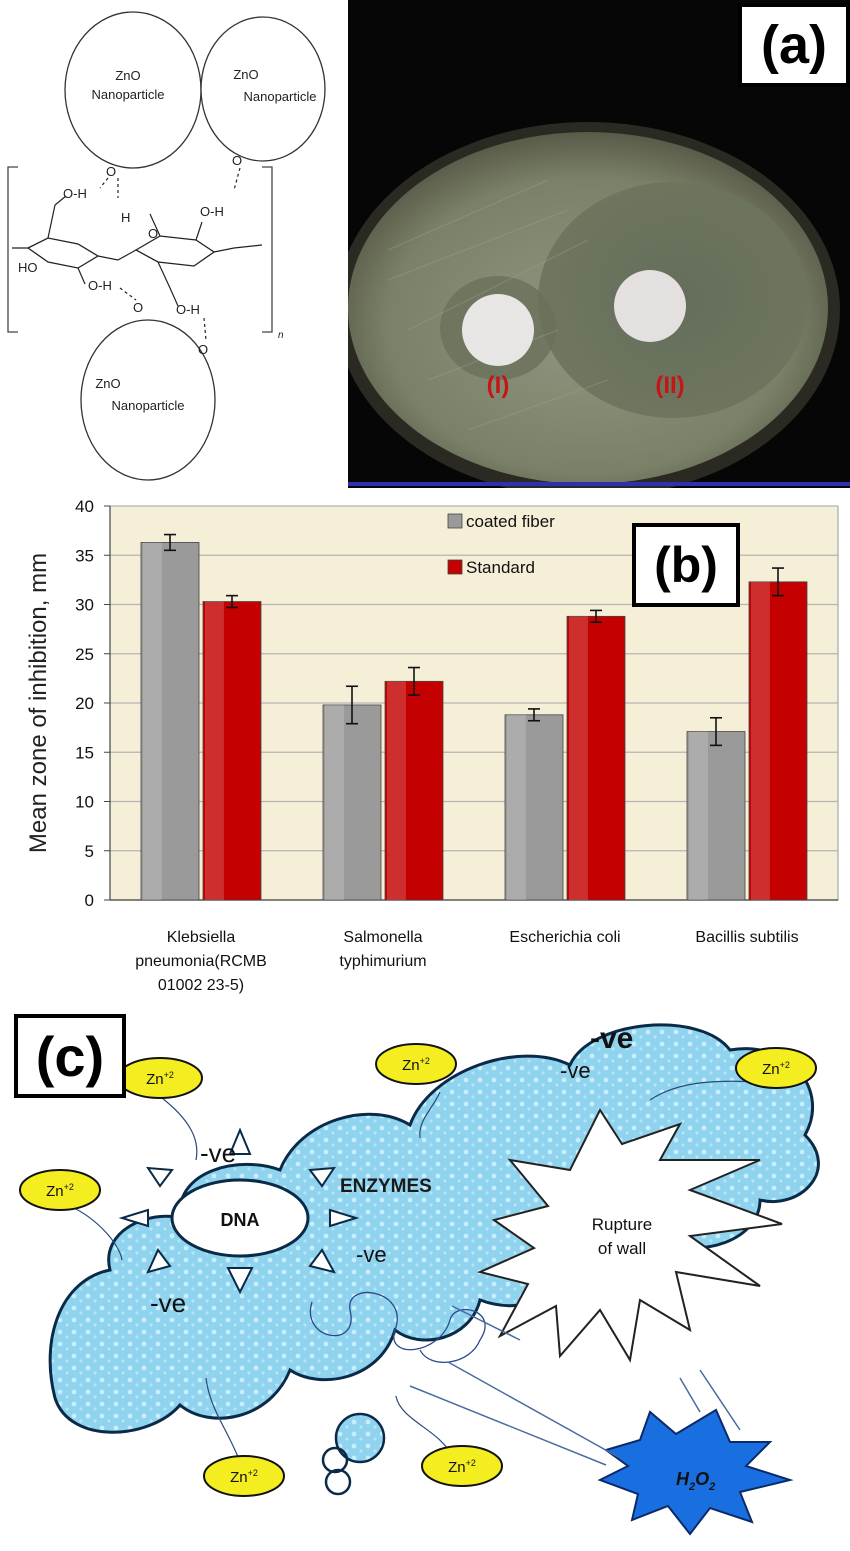 Image resolution: width=850 pixels, height=1551 pixels. I want to click on x-tick-label: Salmonella, so click(382, 937).